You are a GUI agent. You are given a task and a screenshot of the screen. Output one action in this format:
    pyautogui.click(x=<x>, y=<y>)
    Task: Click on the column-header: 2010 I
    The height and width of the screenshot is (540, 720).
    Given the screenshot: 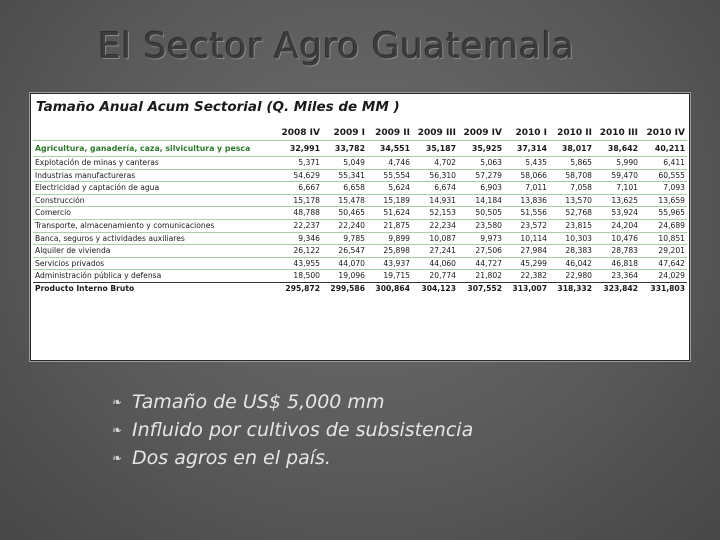 What is the action you would take?
    pyautogui.click(x=526, y=134)
    